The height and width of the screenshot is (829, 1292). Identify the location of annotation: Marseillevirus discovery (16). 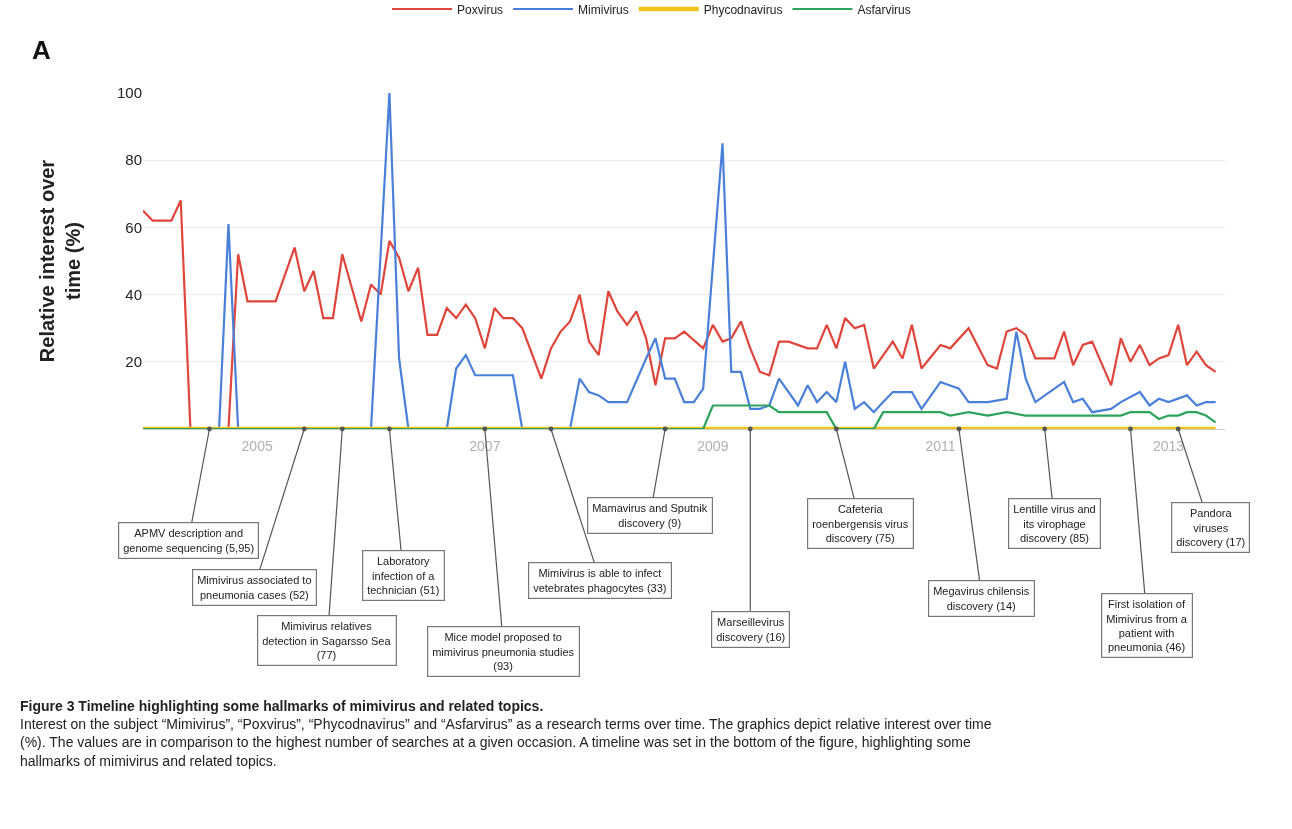
(751, 629).